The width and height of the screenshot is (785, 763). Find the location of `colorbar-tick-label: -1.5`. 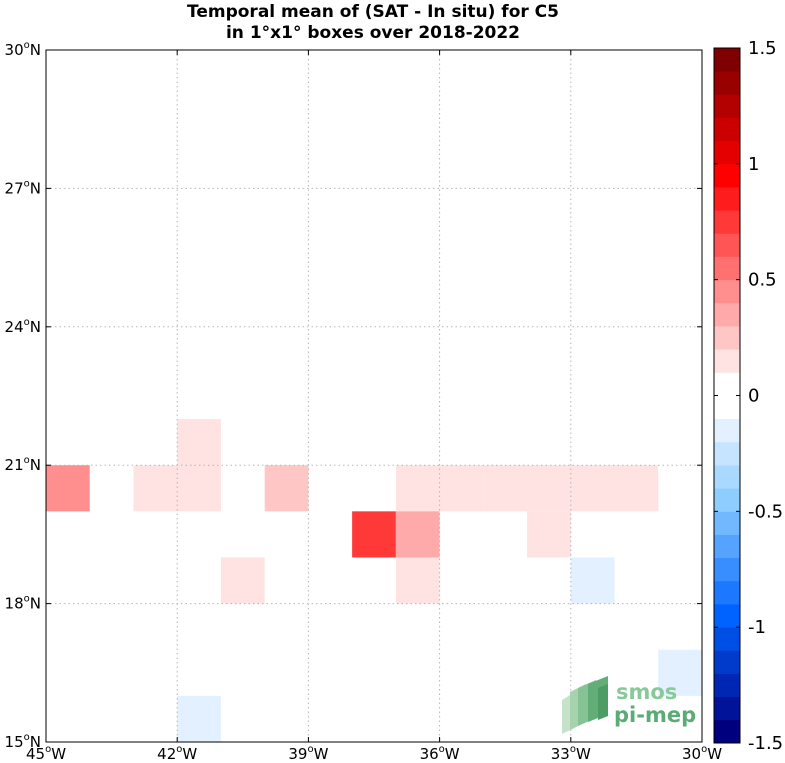

colorbar-tick-label: -1.5 is located at coordinates (765, 743).